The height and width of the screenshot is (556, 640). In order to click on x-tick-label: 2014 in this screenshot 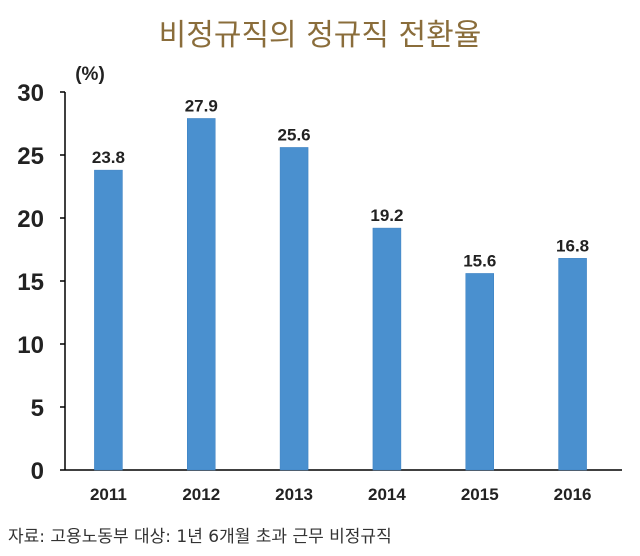, I will do `click(387, 494)`.